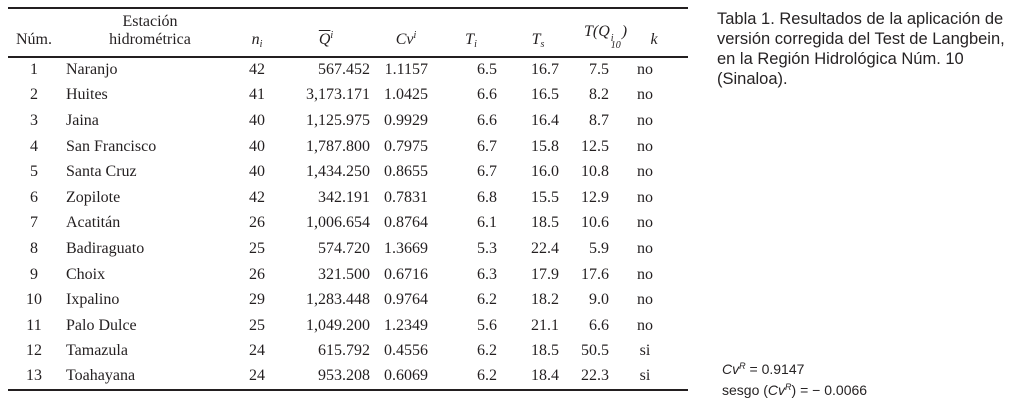  I want to click on cell-cv: 0.7975, so click(406, 146).